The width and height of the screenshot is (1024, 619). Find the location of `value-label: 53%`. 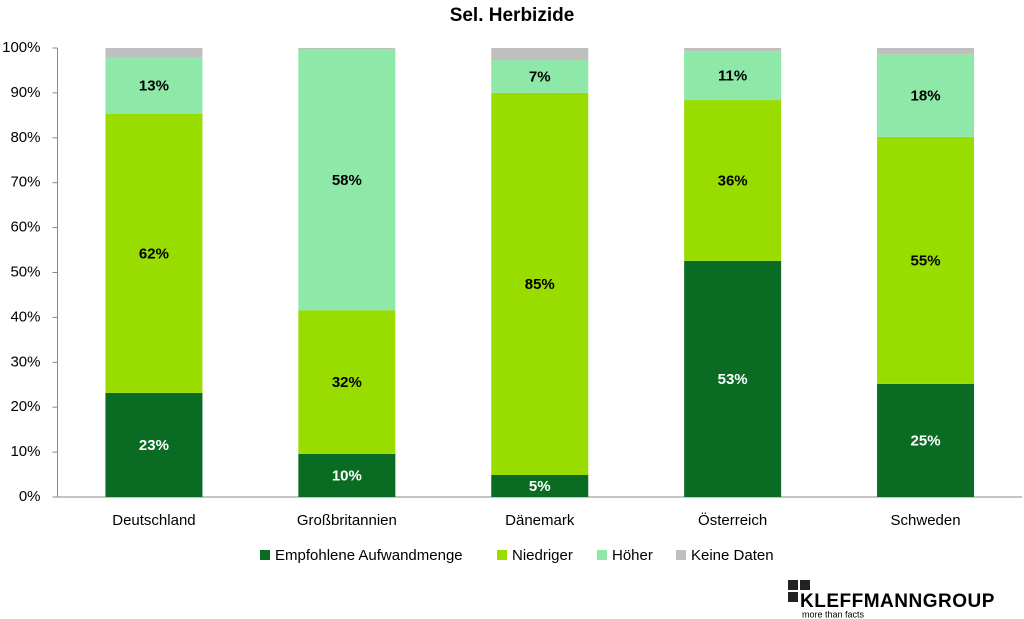

value-label: 53% is located at coordinates (733, 379).